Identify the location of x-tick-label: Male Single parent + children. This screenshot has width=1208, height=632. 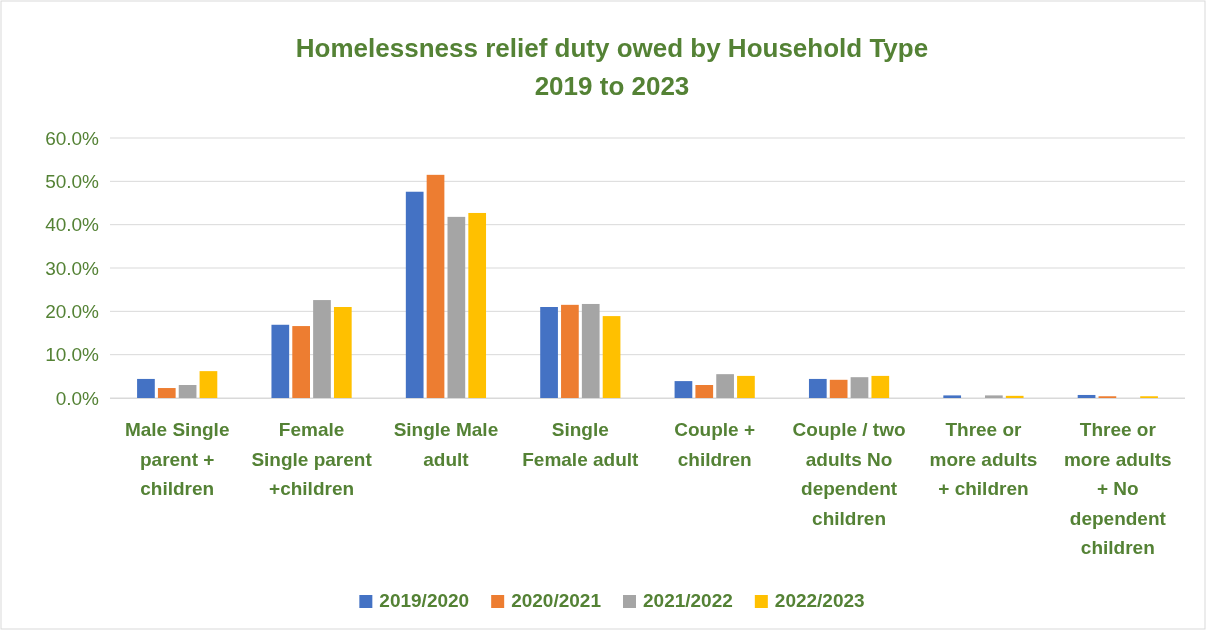
(177, 459).